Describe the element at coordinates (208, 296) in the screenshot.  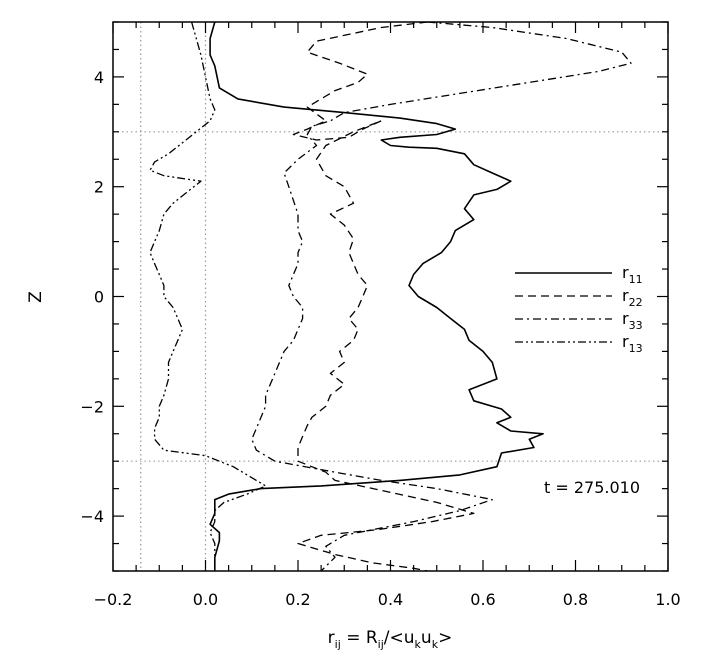
I see `series-line-r13` at that location.